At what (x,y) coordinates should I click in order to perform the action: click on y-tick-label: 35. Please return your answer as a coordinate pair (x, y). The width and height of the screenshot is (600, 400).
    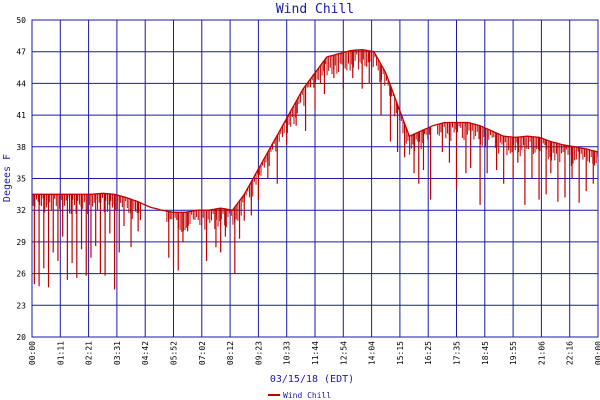
    Looking at the image, I should click on (21, 179).